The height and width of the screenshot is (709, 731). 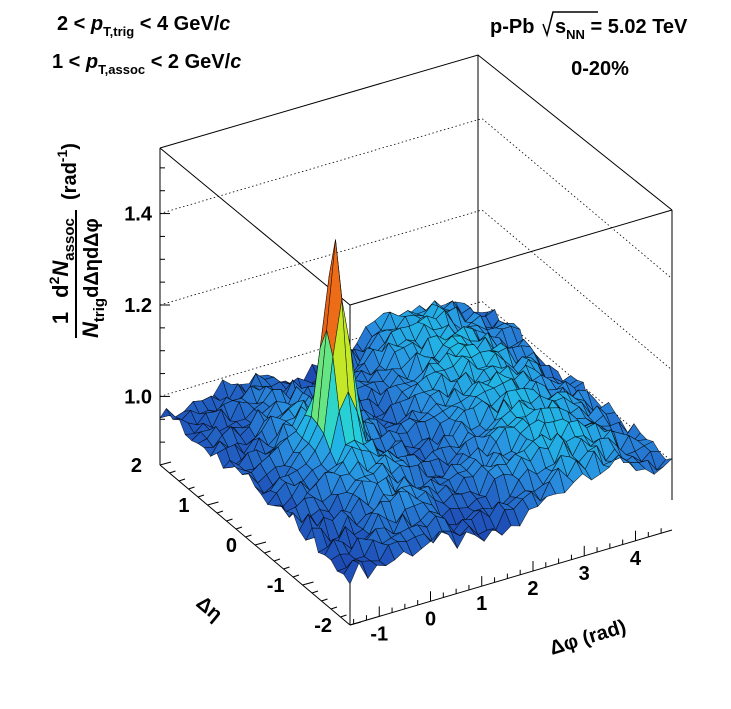 What do you see at coordinates (99, 310) in the screenshot?
I see `z-title-ntrig-sub: trig` at bounding box center [99, 310].